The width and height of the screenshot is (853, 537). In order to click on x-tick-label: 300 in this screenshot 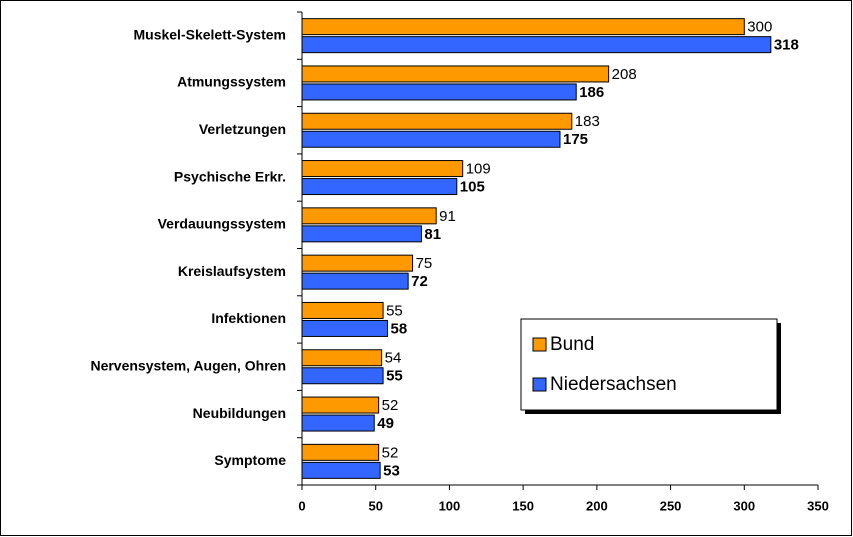, I will do `click(744, 505)`.